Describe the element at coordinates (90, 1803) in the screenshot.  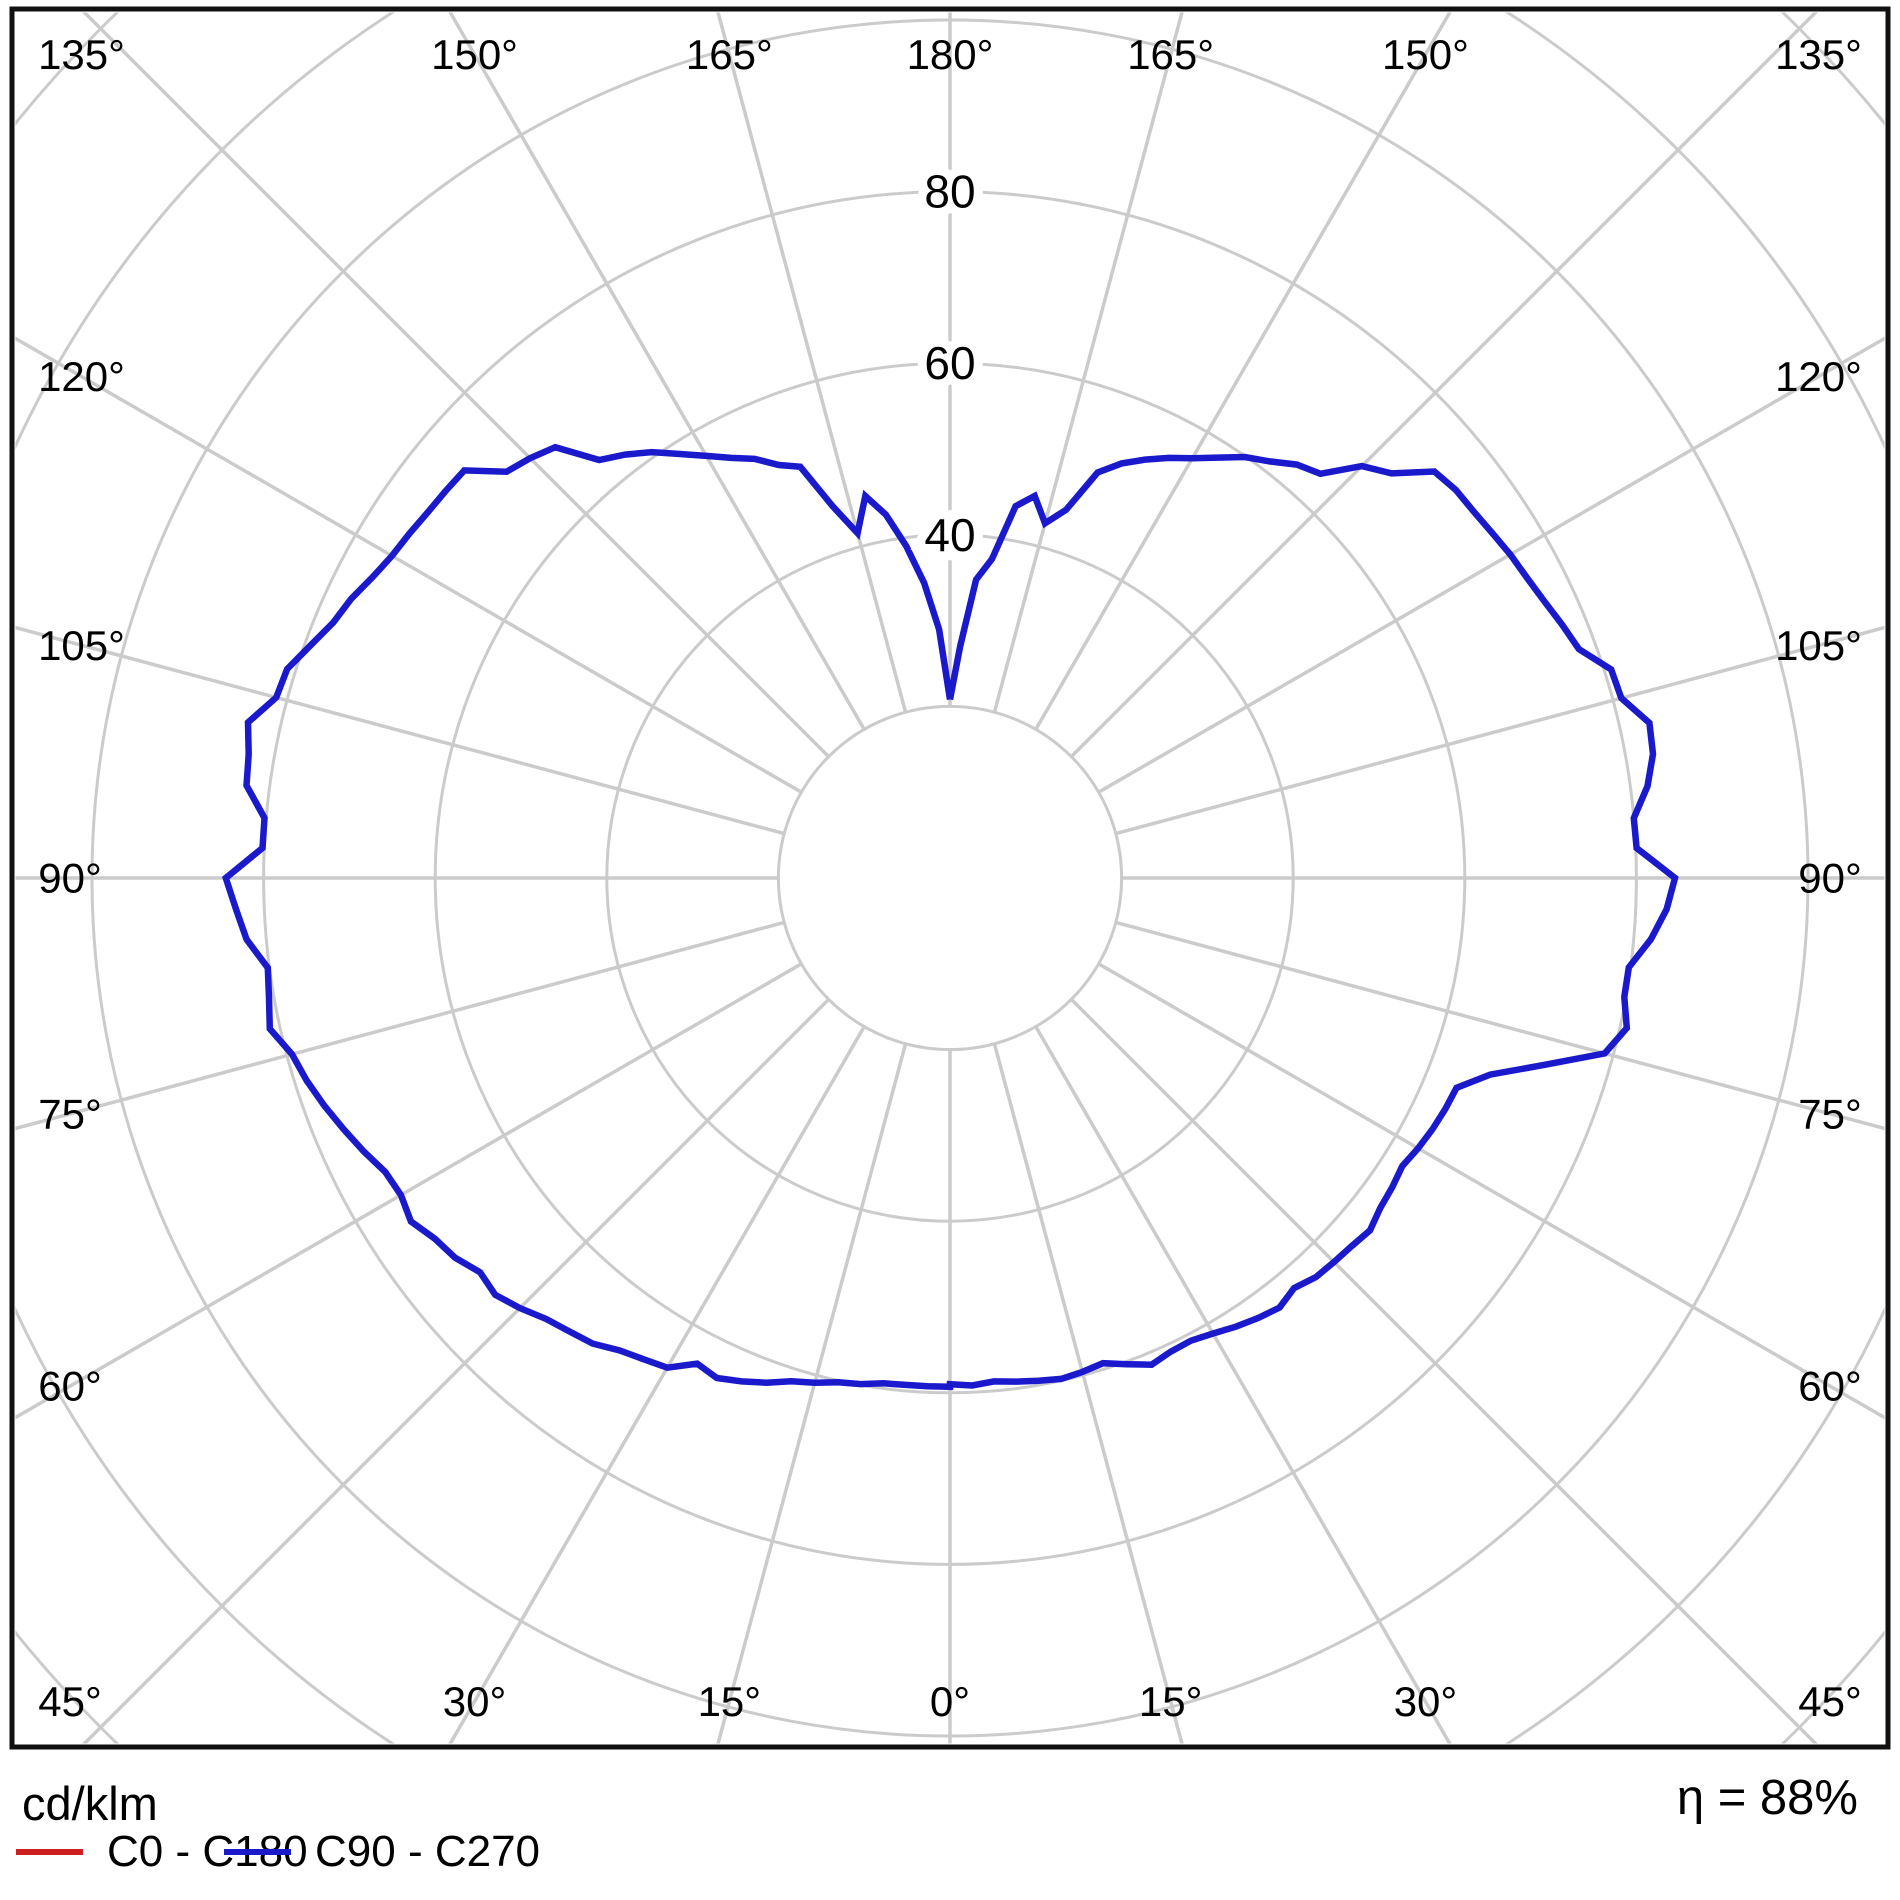
I see `unit-label: cd/klm` at that location.